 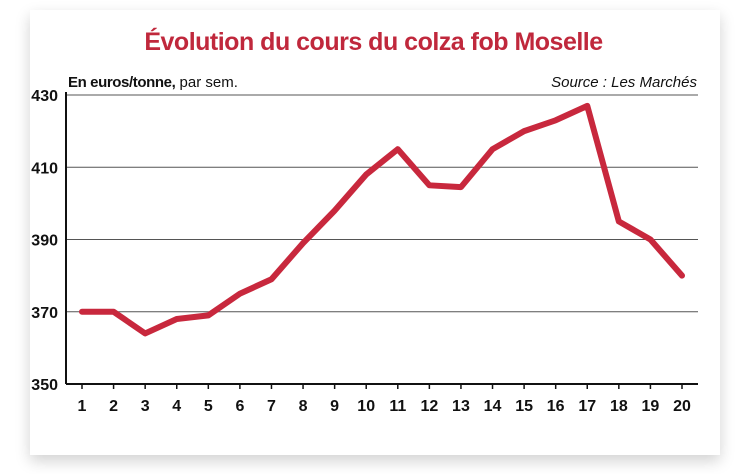 What do you see at coordinates (44, 313) in the screenshot?
I see `y-tick-label: 370` at bounding box center [44, 313].